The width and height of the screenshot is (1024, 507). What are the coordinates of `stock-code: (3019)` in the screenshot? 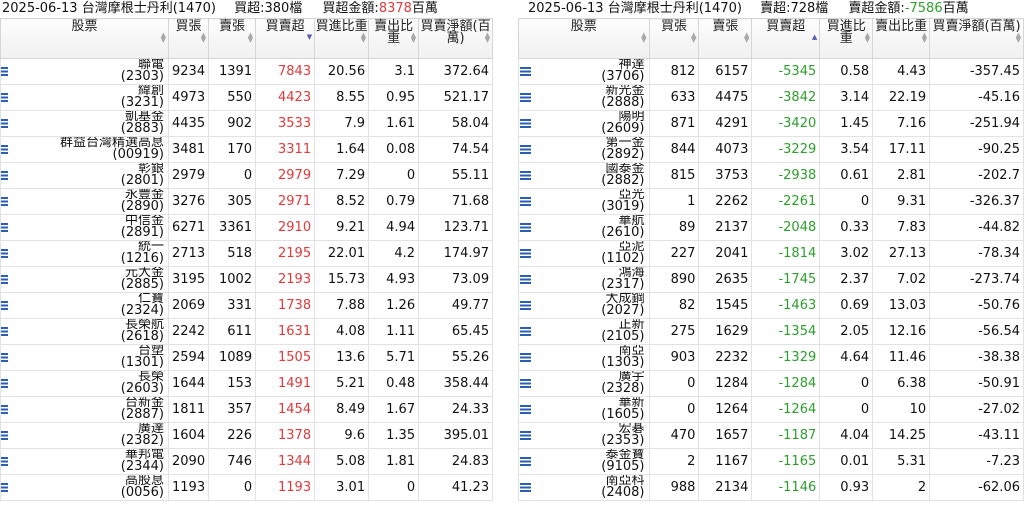 It's located at (623, 206).